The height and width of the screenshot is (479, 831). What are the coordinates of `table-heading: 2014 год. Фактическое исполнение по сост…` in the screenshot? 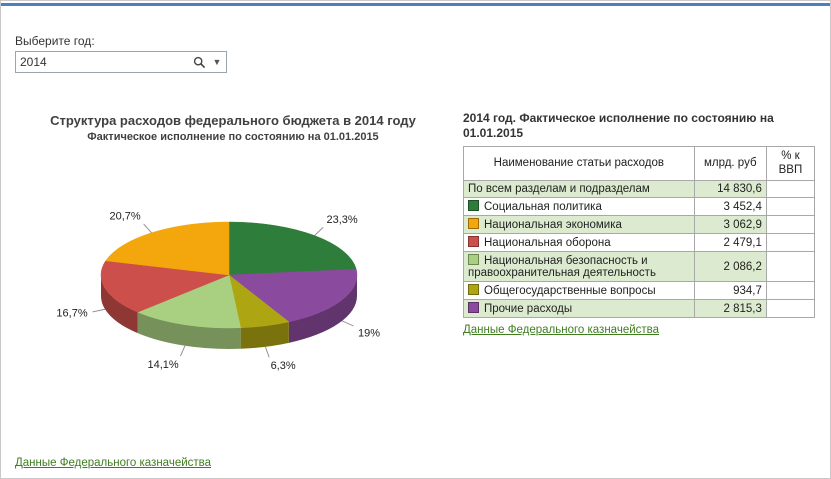 It's located at (618, 125).